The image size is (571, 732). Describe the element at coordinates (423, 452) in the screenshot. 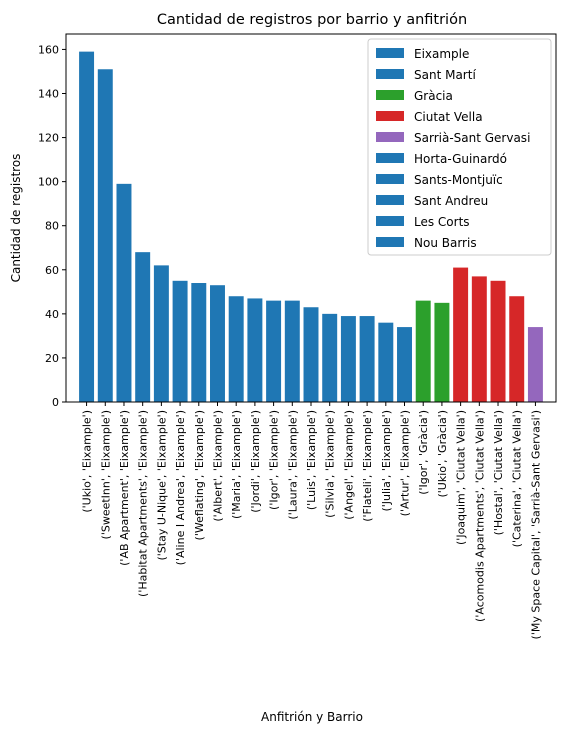

I see `x-tick-label: ('Igor', 'Gràcia')` at that location.